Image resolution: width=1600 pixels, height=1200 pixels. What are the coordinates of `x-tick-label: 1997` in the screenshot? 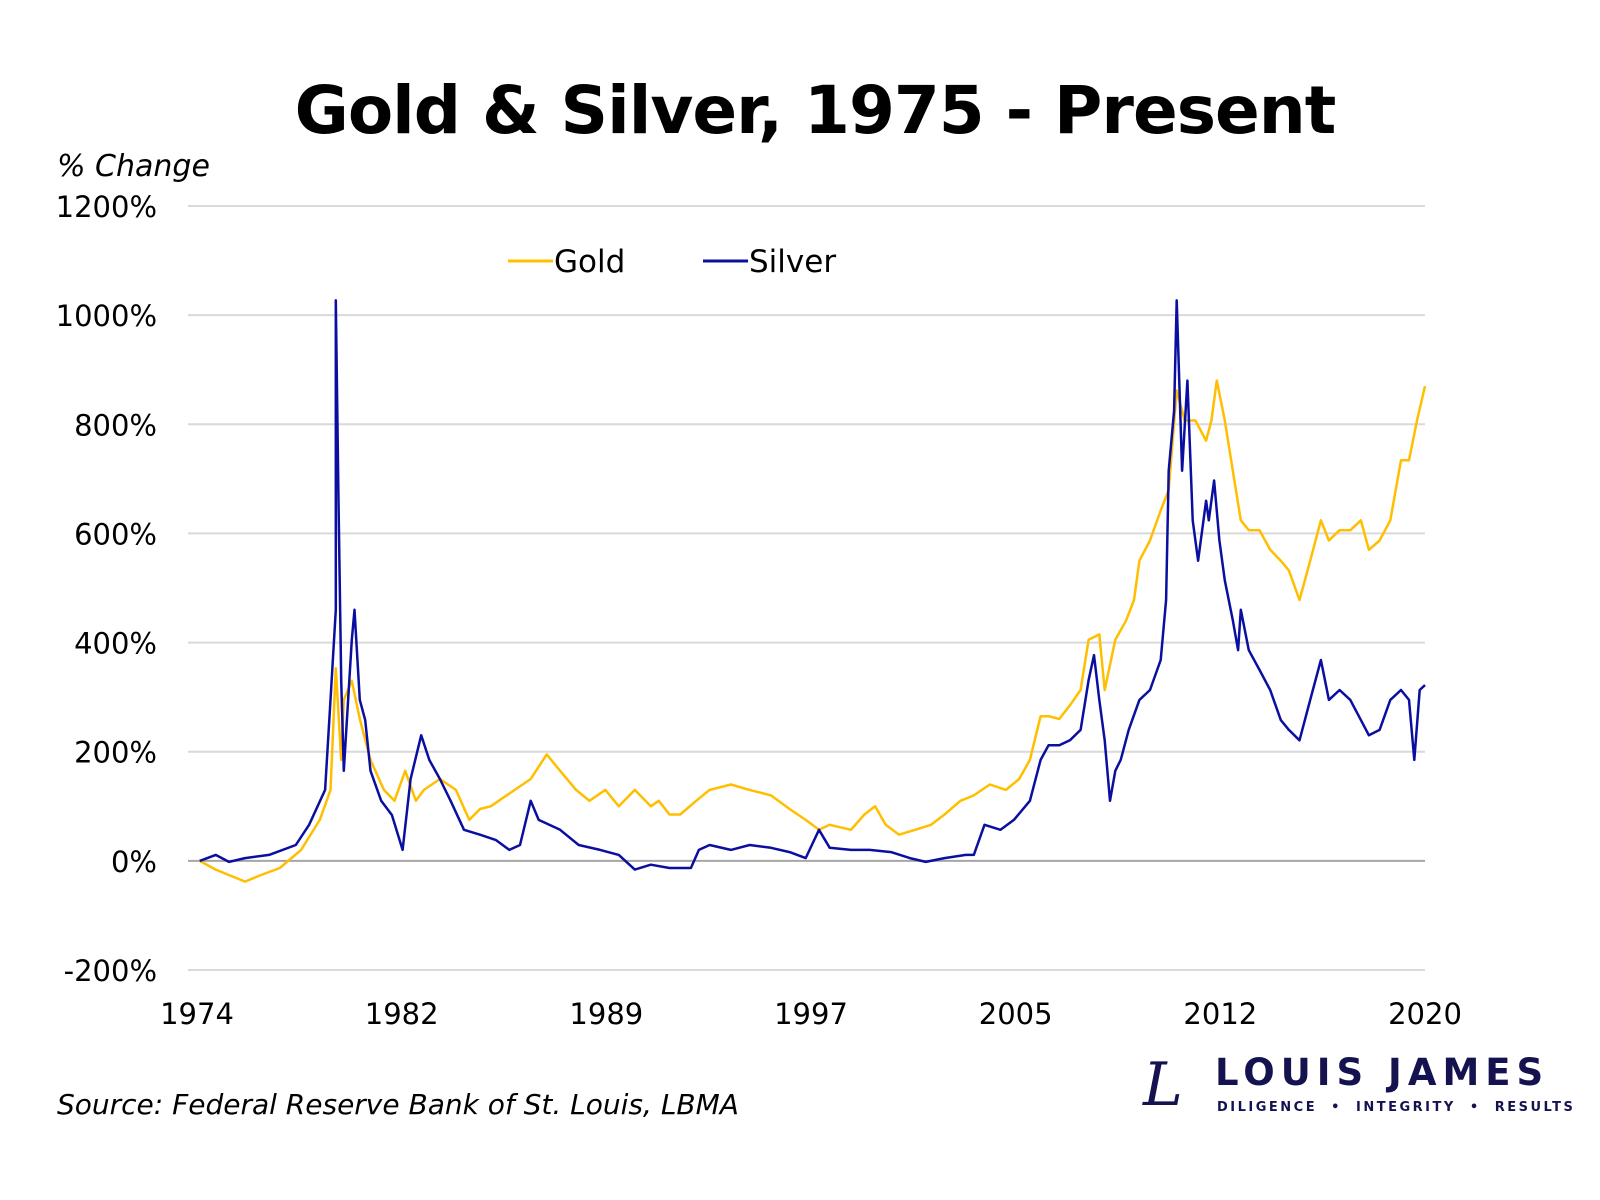 It's located at (811, 1014).